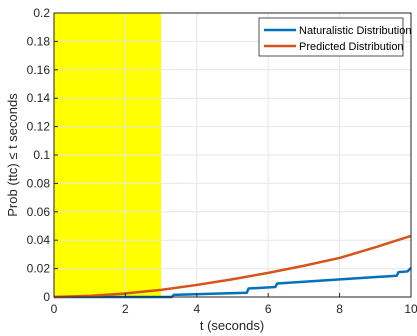  What do you see at coordinates (351, 47) in the screenshot?
I see `legend-label-predicted: Predicted Distribution` at bounding box center [351, 47].